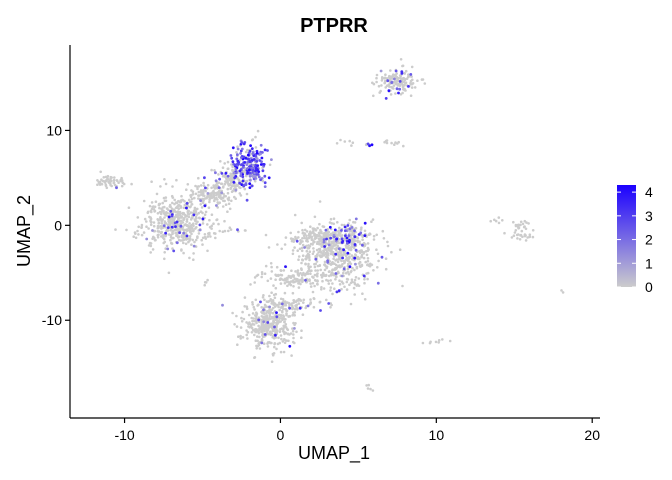 This screenshot has height=480, width=672. What do you see at coordinates (649, 240) in the screenshot?
I see `colorbar-tick-label: 2` at bounding box center [649, 240].